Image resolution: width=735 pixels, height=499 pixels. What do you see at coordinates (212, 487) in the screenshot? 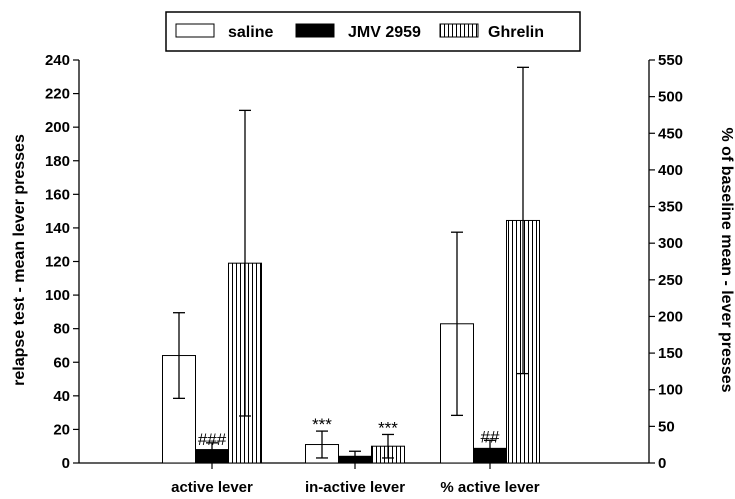
I see `x-category-label: active lever` at bounding box center [212, 487].